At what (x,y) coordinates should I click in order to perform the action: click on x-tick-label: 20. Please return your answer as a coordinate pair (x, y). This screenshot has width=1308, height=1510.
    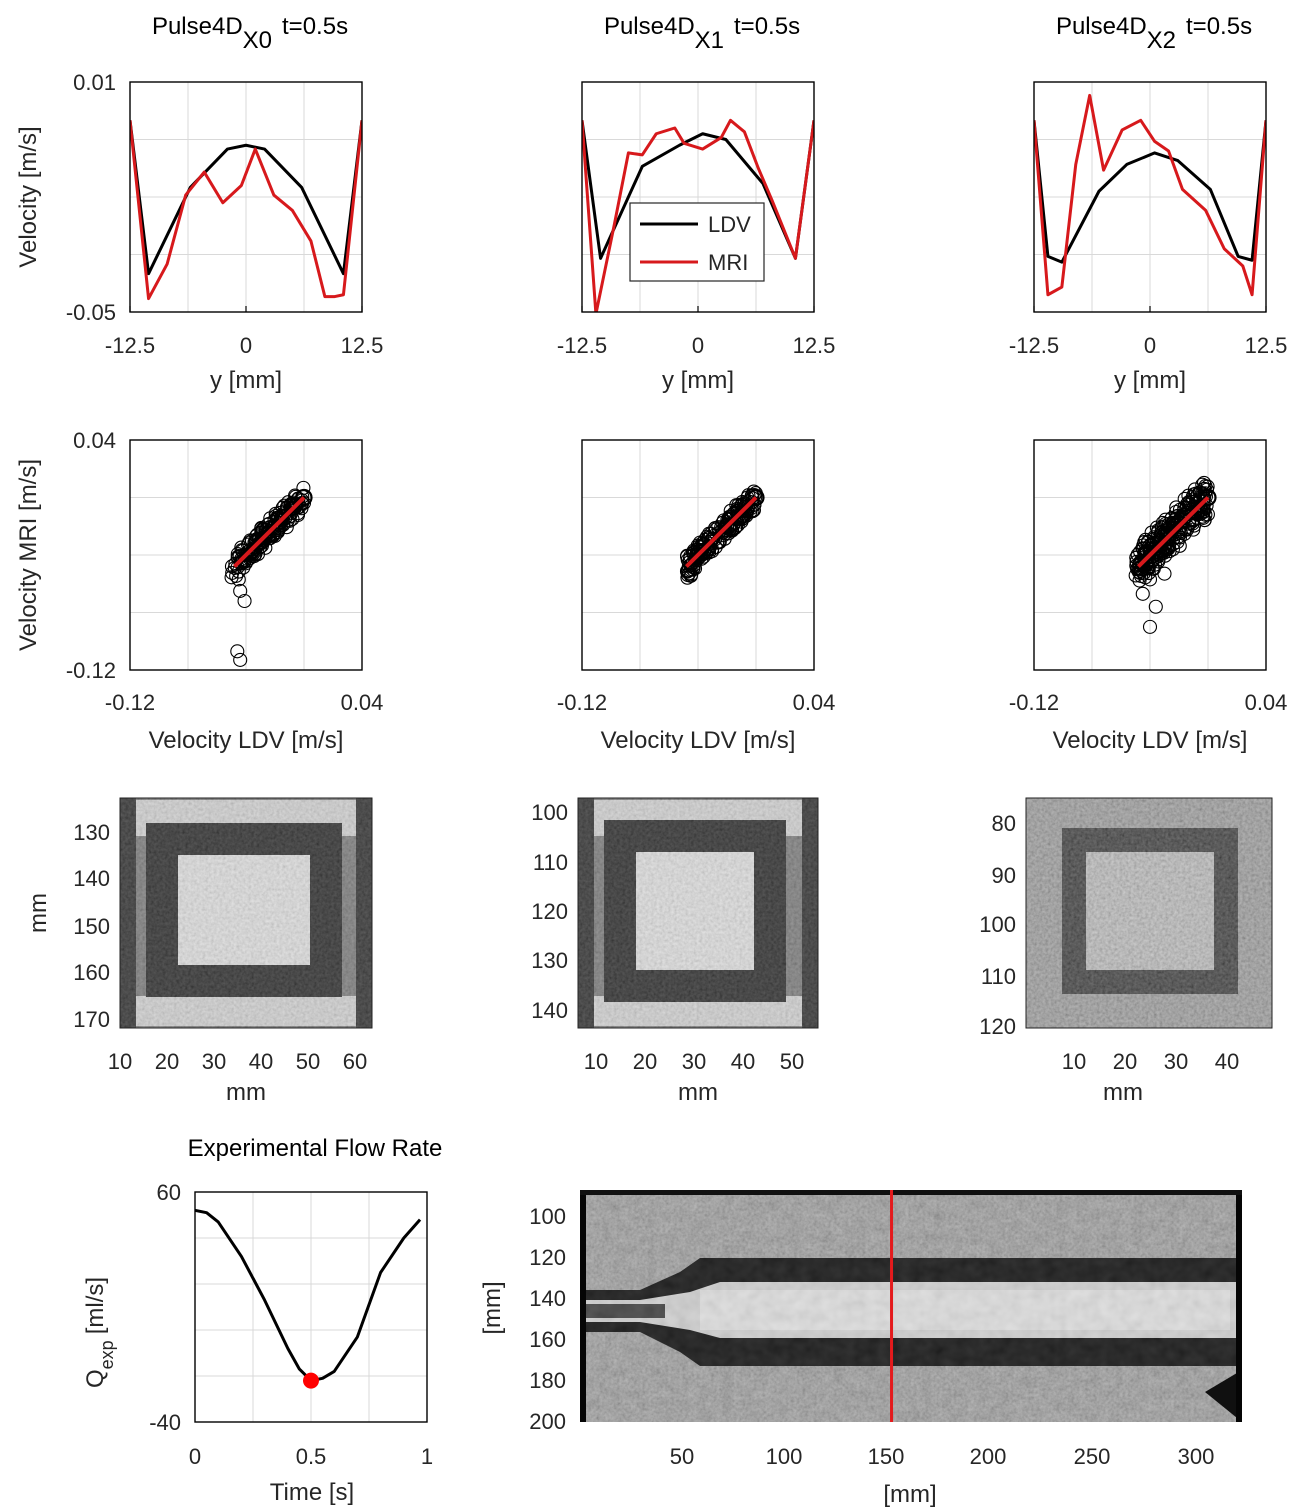
    Looking at the image, I should click on (645, 1061).